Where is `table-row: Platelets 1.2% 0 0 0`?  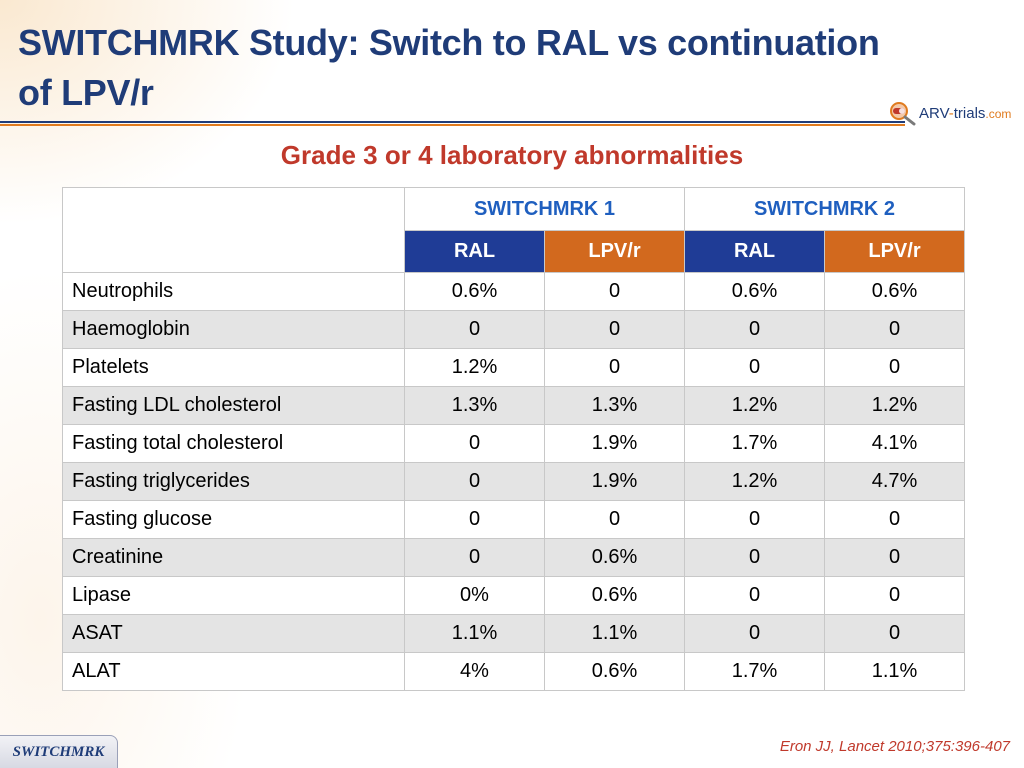
table-row: Platelets 1.2% 0 0 0 is located at coordinates (513, 367).